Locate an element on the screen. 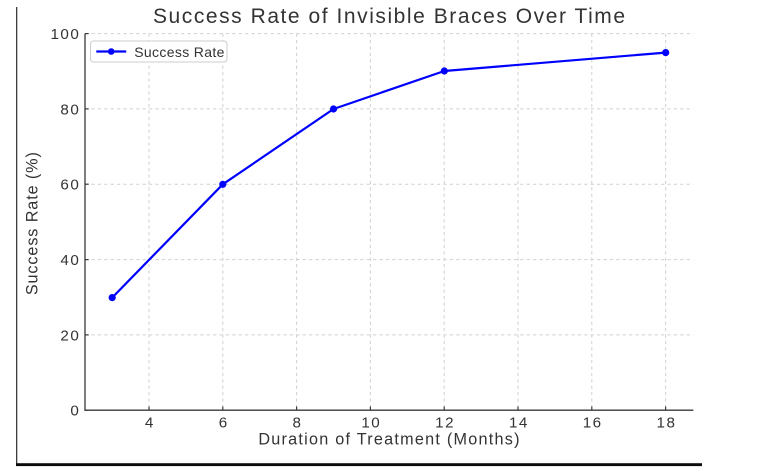  svg-text: 8 is located at coordinates (298, 423).